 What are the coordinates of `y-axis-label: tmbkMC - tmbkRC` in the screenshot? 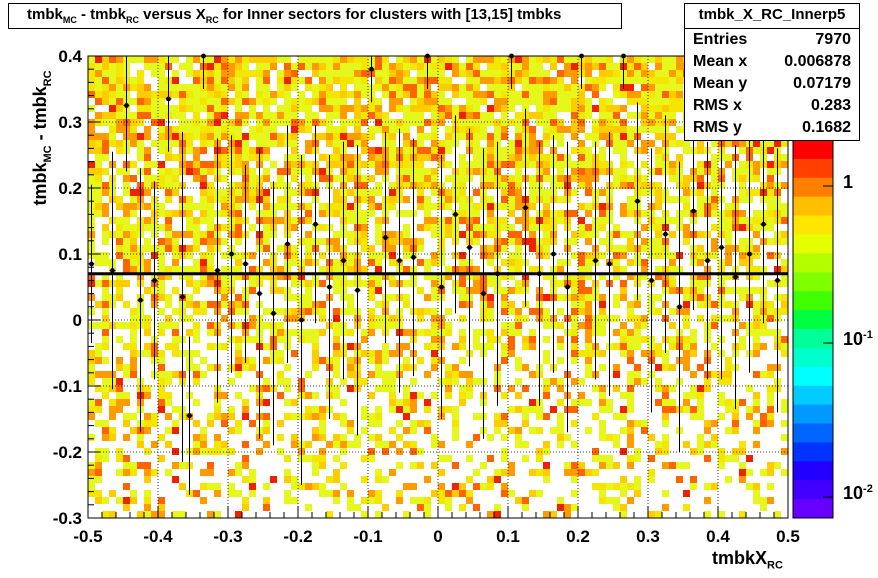 It's located at (42, 138).